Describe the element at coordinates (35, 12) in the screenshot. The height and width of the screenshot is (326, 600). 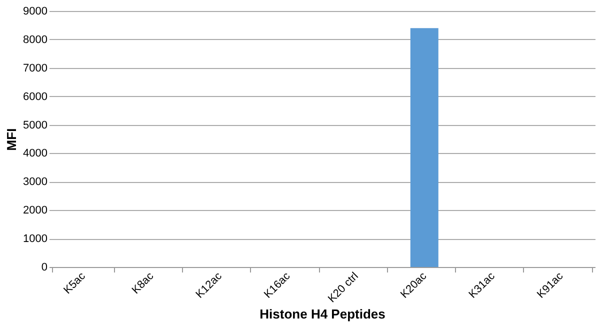
I see `y-tick-label: 9000` at that location.